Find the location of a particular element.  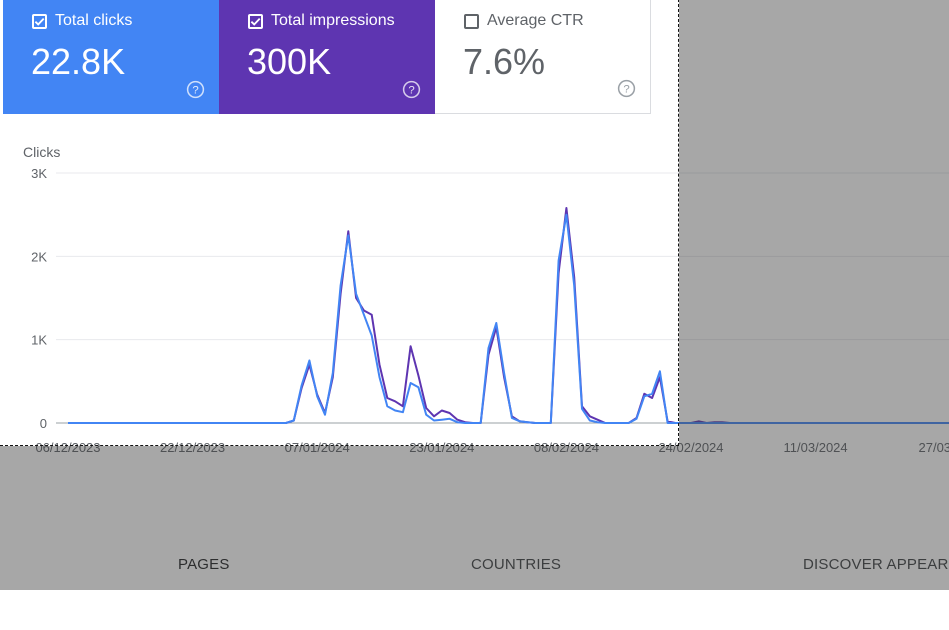

y-tick-label: 2K is located at coordinates (39, 256).